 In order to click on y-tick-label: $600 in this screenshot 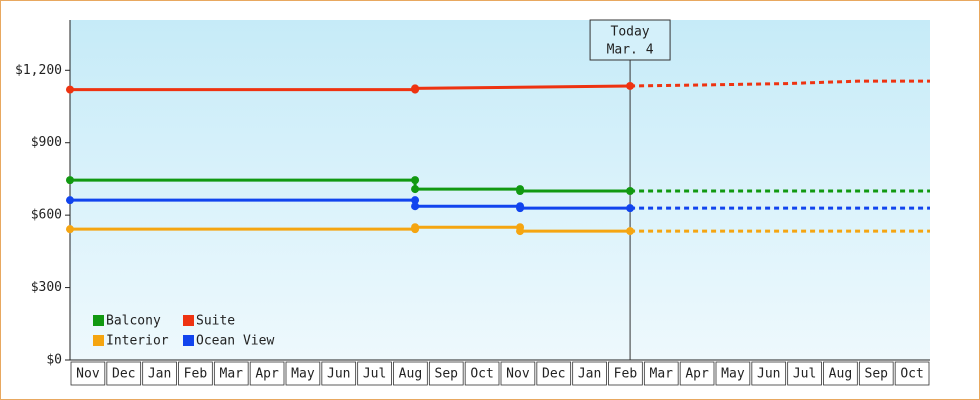, I will do `click(46, 215)`.